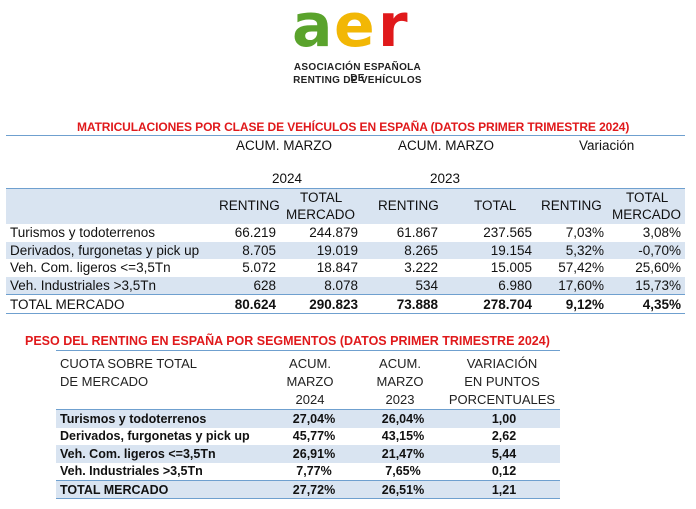 This screenshot has width=696, height=509. I want to click on t2-header-cuota-line1: CUOTA SOBRE TOTAL, so click(129, 363).